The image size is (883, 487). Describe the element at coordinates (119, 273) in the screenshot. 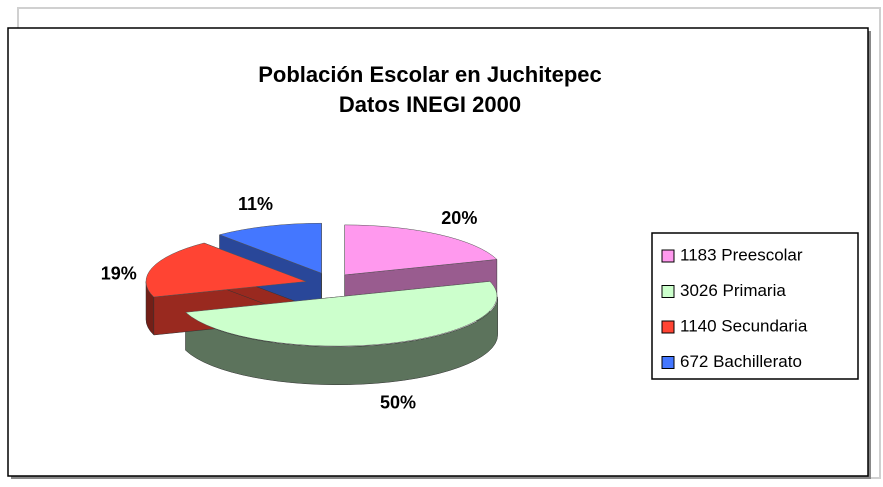

I see `data-label: 19%` at that location.